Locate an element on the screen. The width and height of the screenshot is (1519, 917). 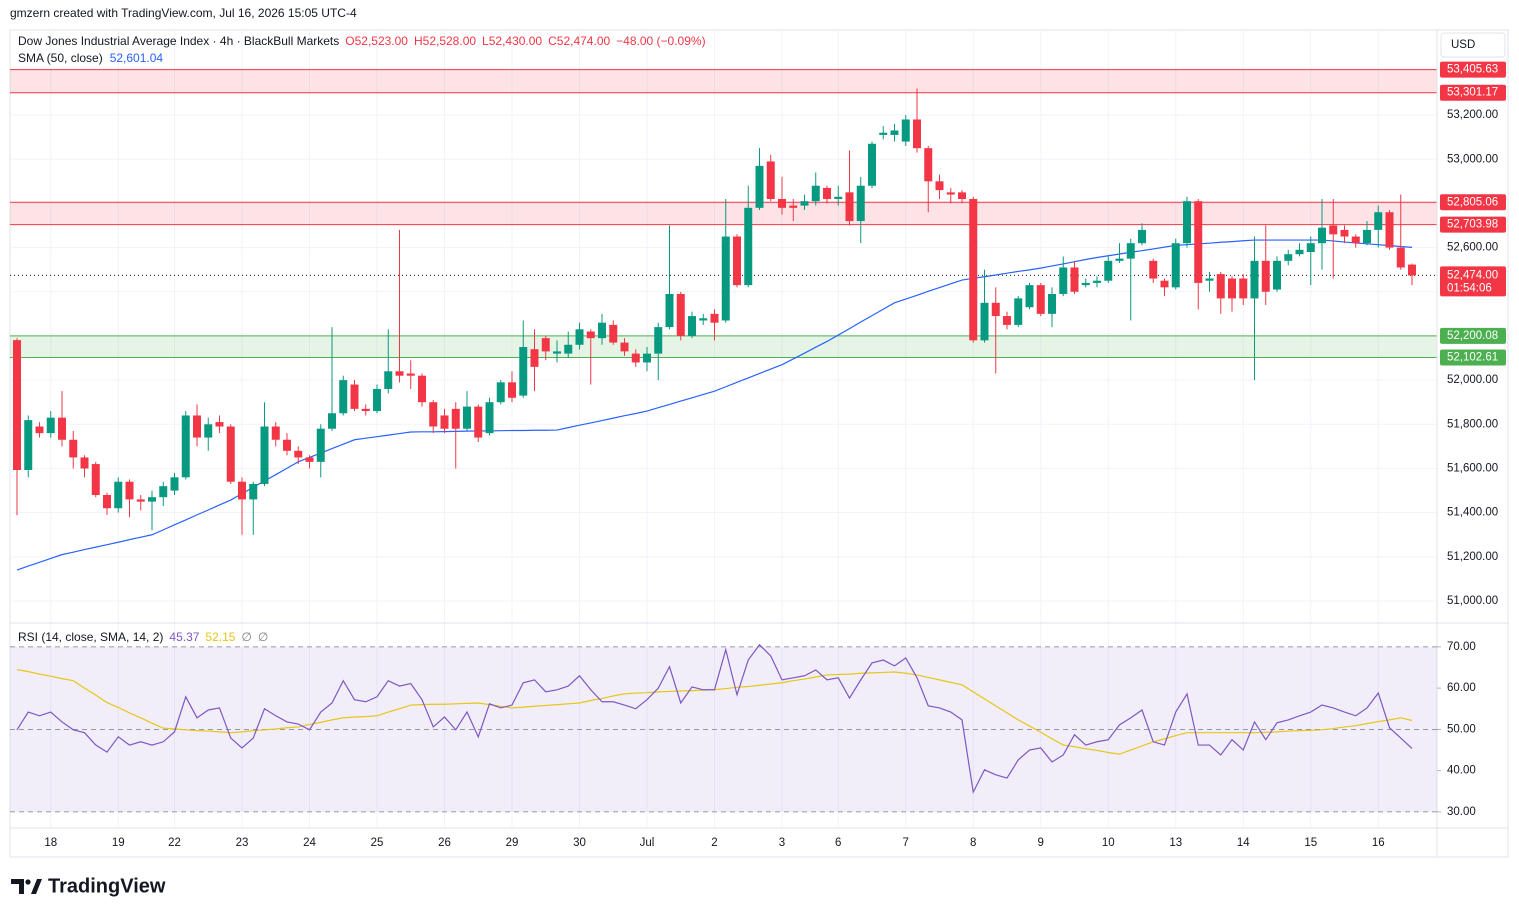
countdown: 01:54:06 is located at coordinates (1469, 288).